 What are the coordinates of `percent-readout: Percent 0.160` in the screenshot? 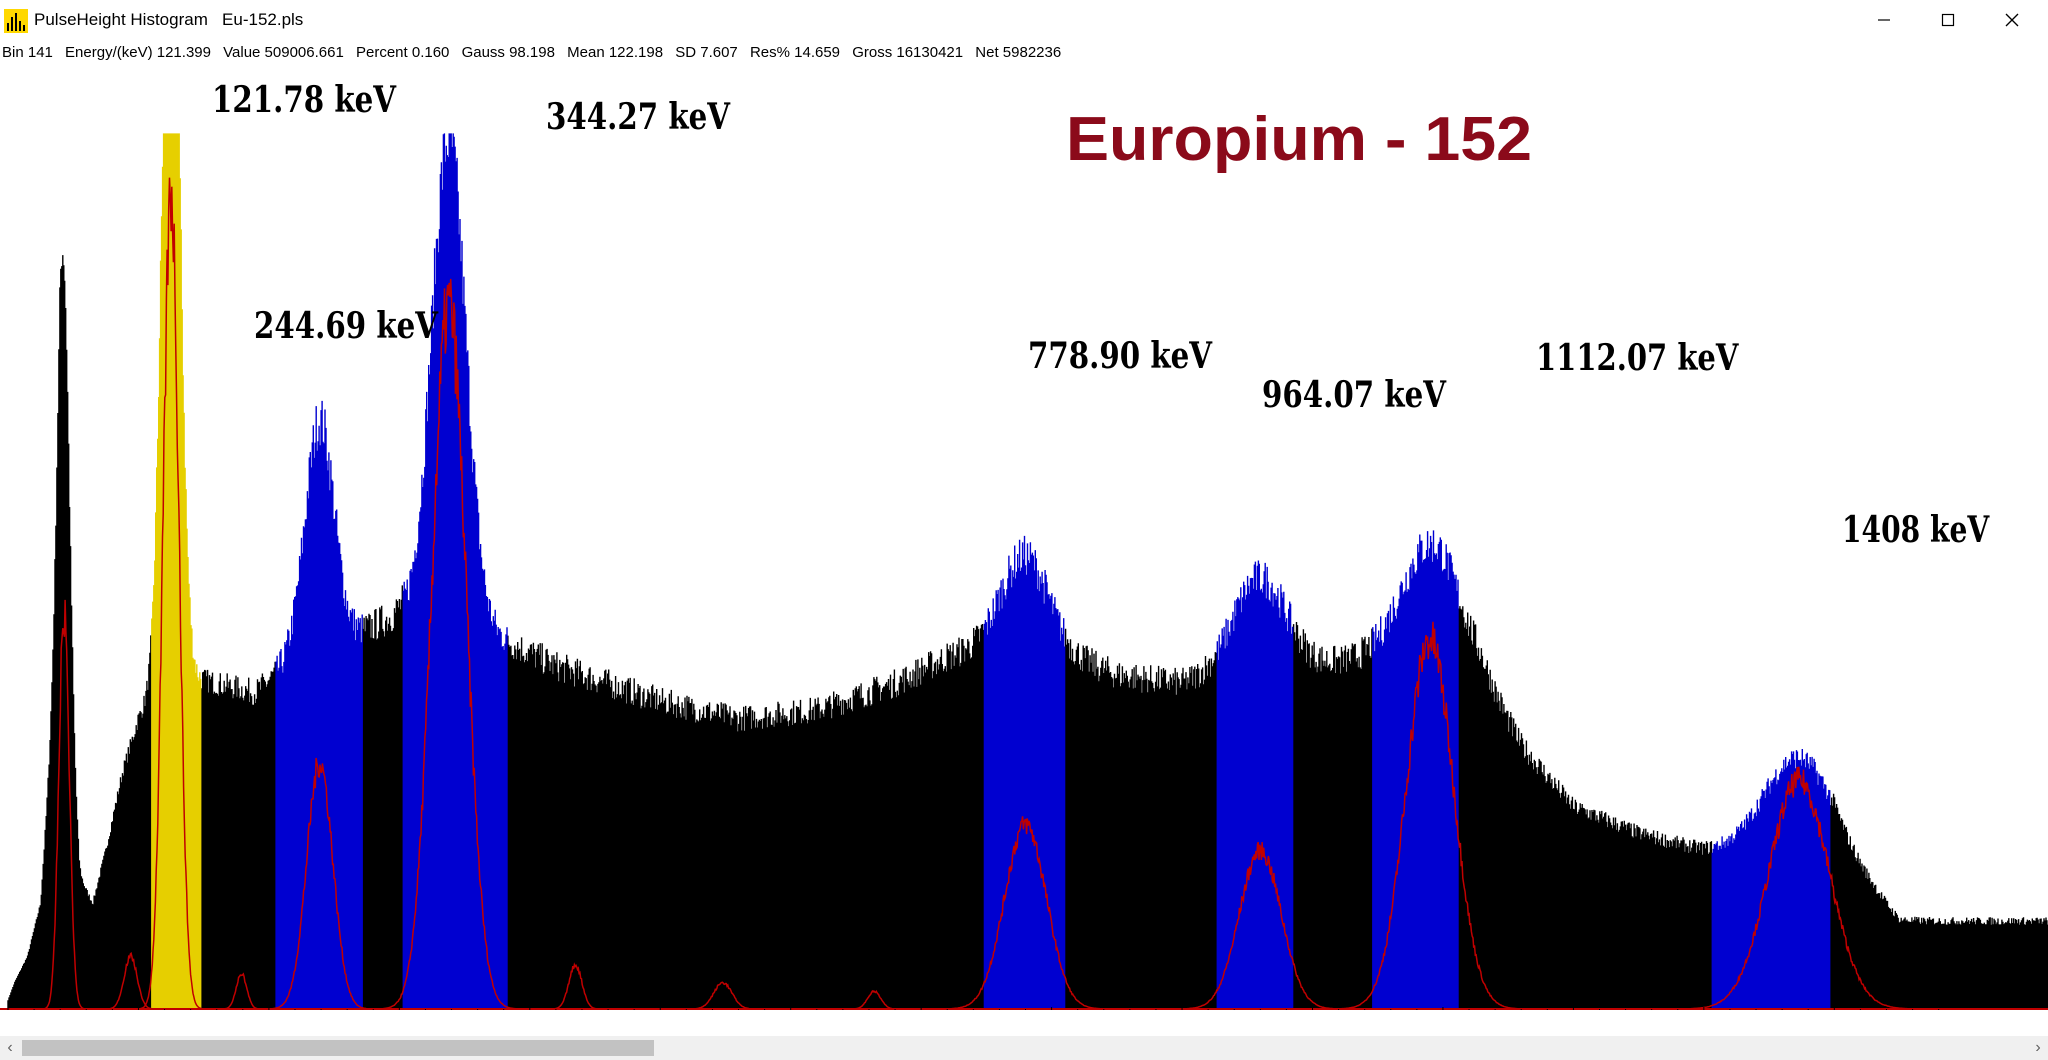 It's located at (402, 52).